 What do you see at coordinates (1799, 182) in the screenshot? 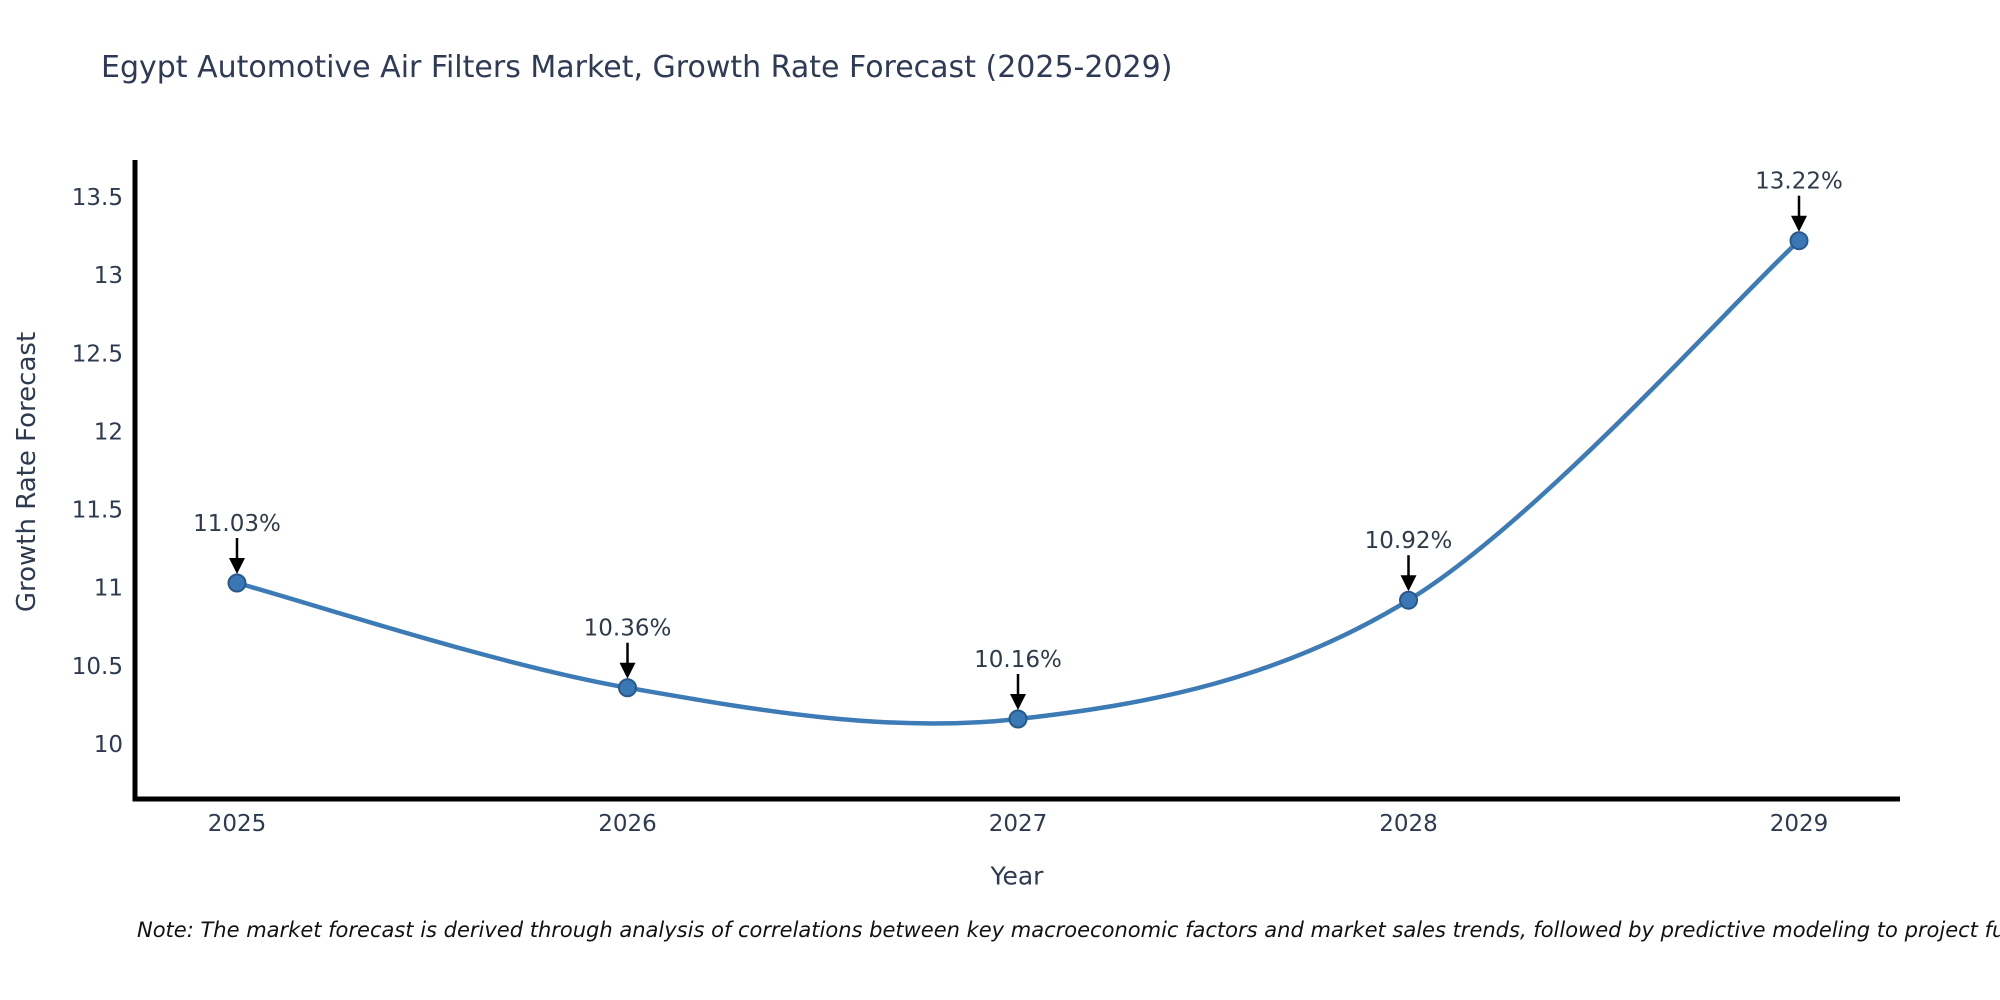
I see `data-point-label: 13.22%` at bounding box center [1799, 182].